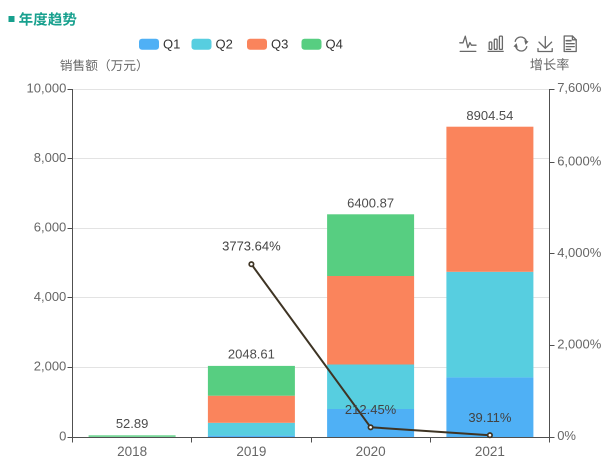 The width and height of the screenshot is (611, 472). What do you see at coordinates (171, 44) in the screenshot?
I see `svg-text: Q1` at bounding box center [171, 44].